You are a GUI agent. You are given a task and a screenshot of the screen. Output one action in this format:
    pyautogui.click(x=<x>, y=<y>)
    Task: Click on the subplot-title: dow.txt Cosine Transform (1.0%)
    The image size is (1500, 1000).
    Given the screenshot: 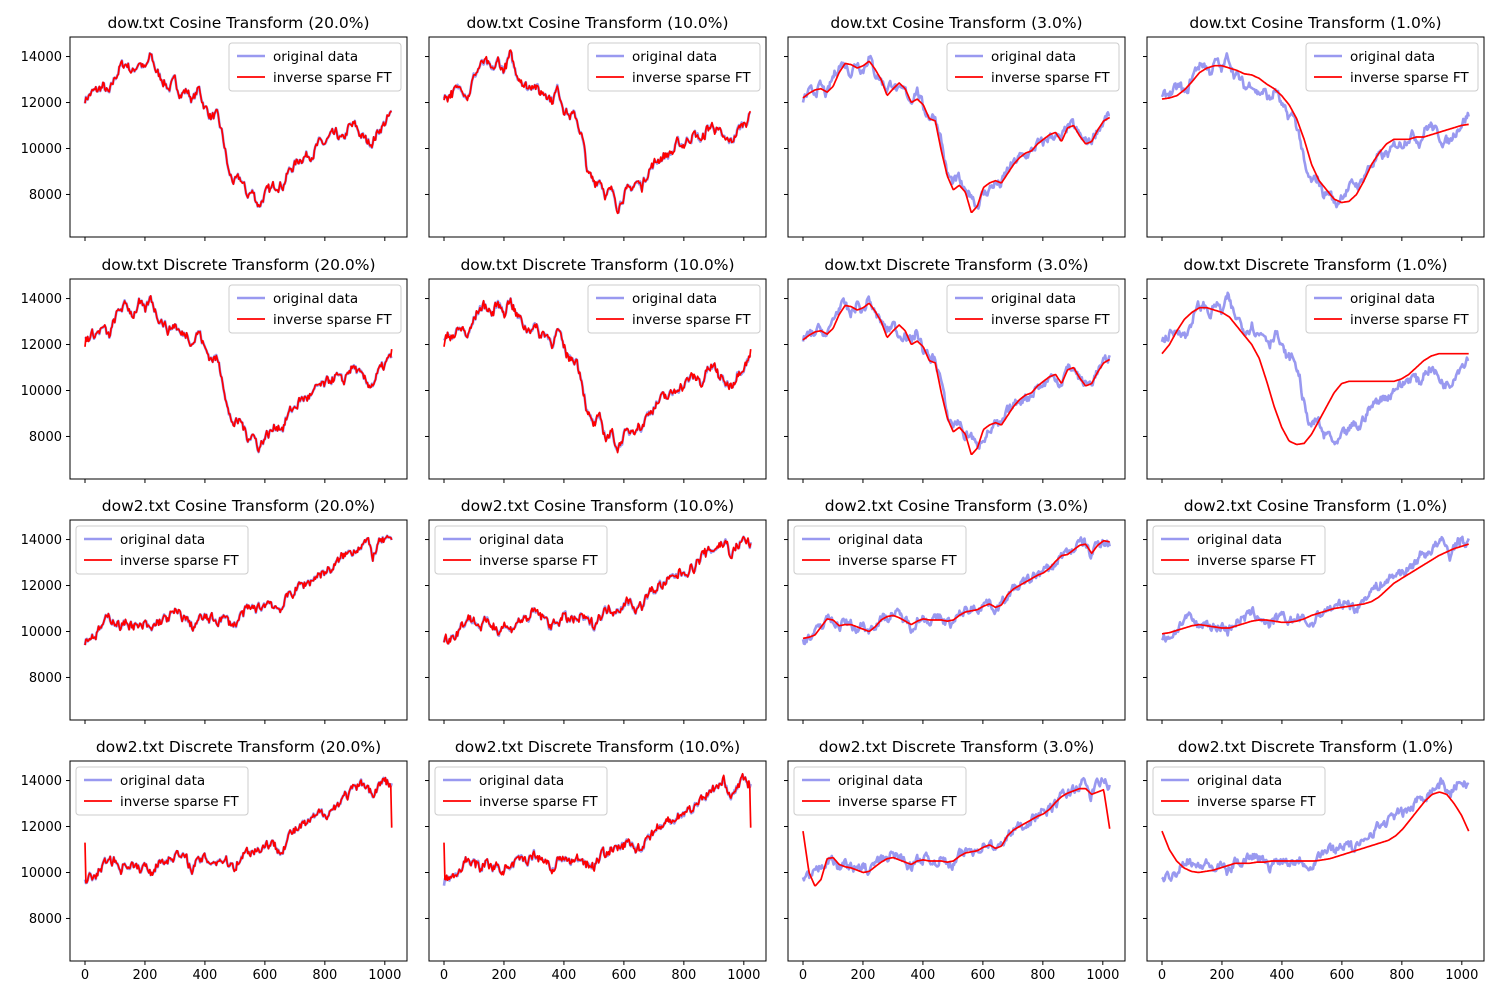 What is the action you would take?
    pyautogui.click(x=1315, y=23)
    